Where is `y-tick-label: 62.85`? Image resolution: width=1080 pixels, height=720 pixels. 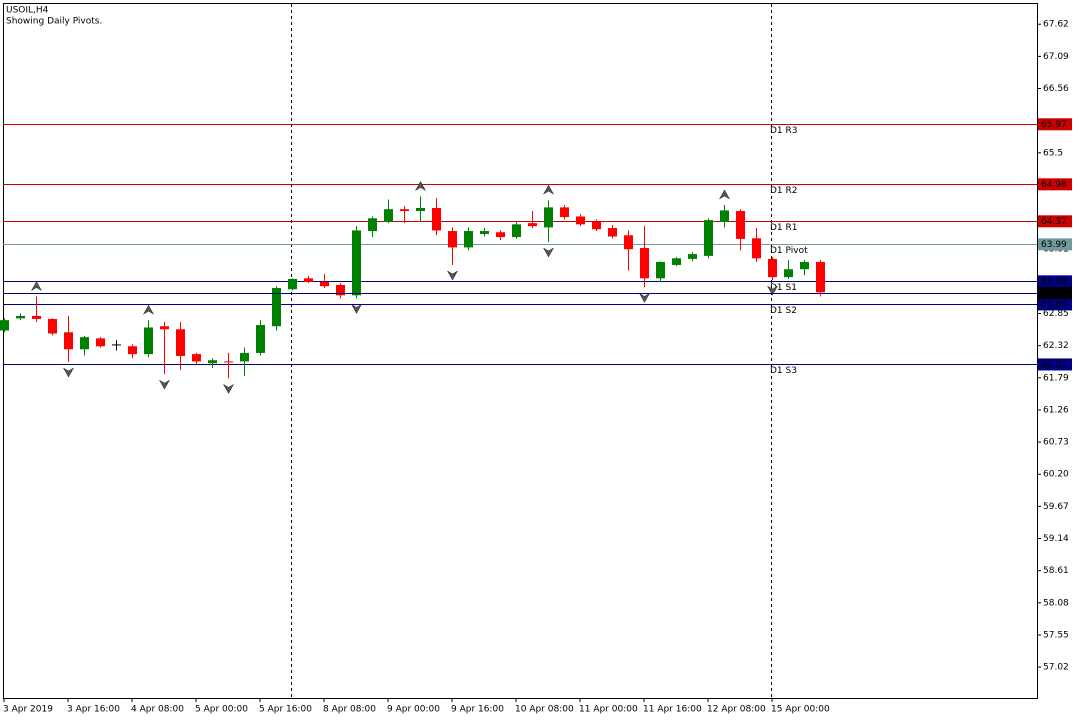 y-tick-label: 62.85 is located at coordinates (1056, 314).